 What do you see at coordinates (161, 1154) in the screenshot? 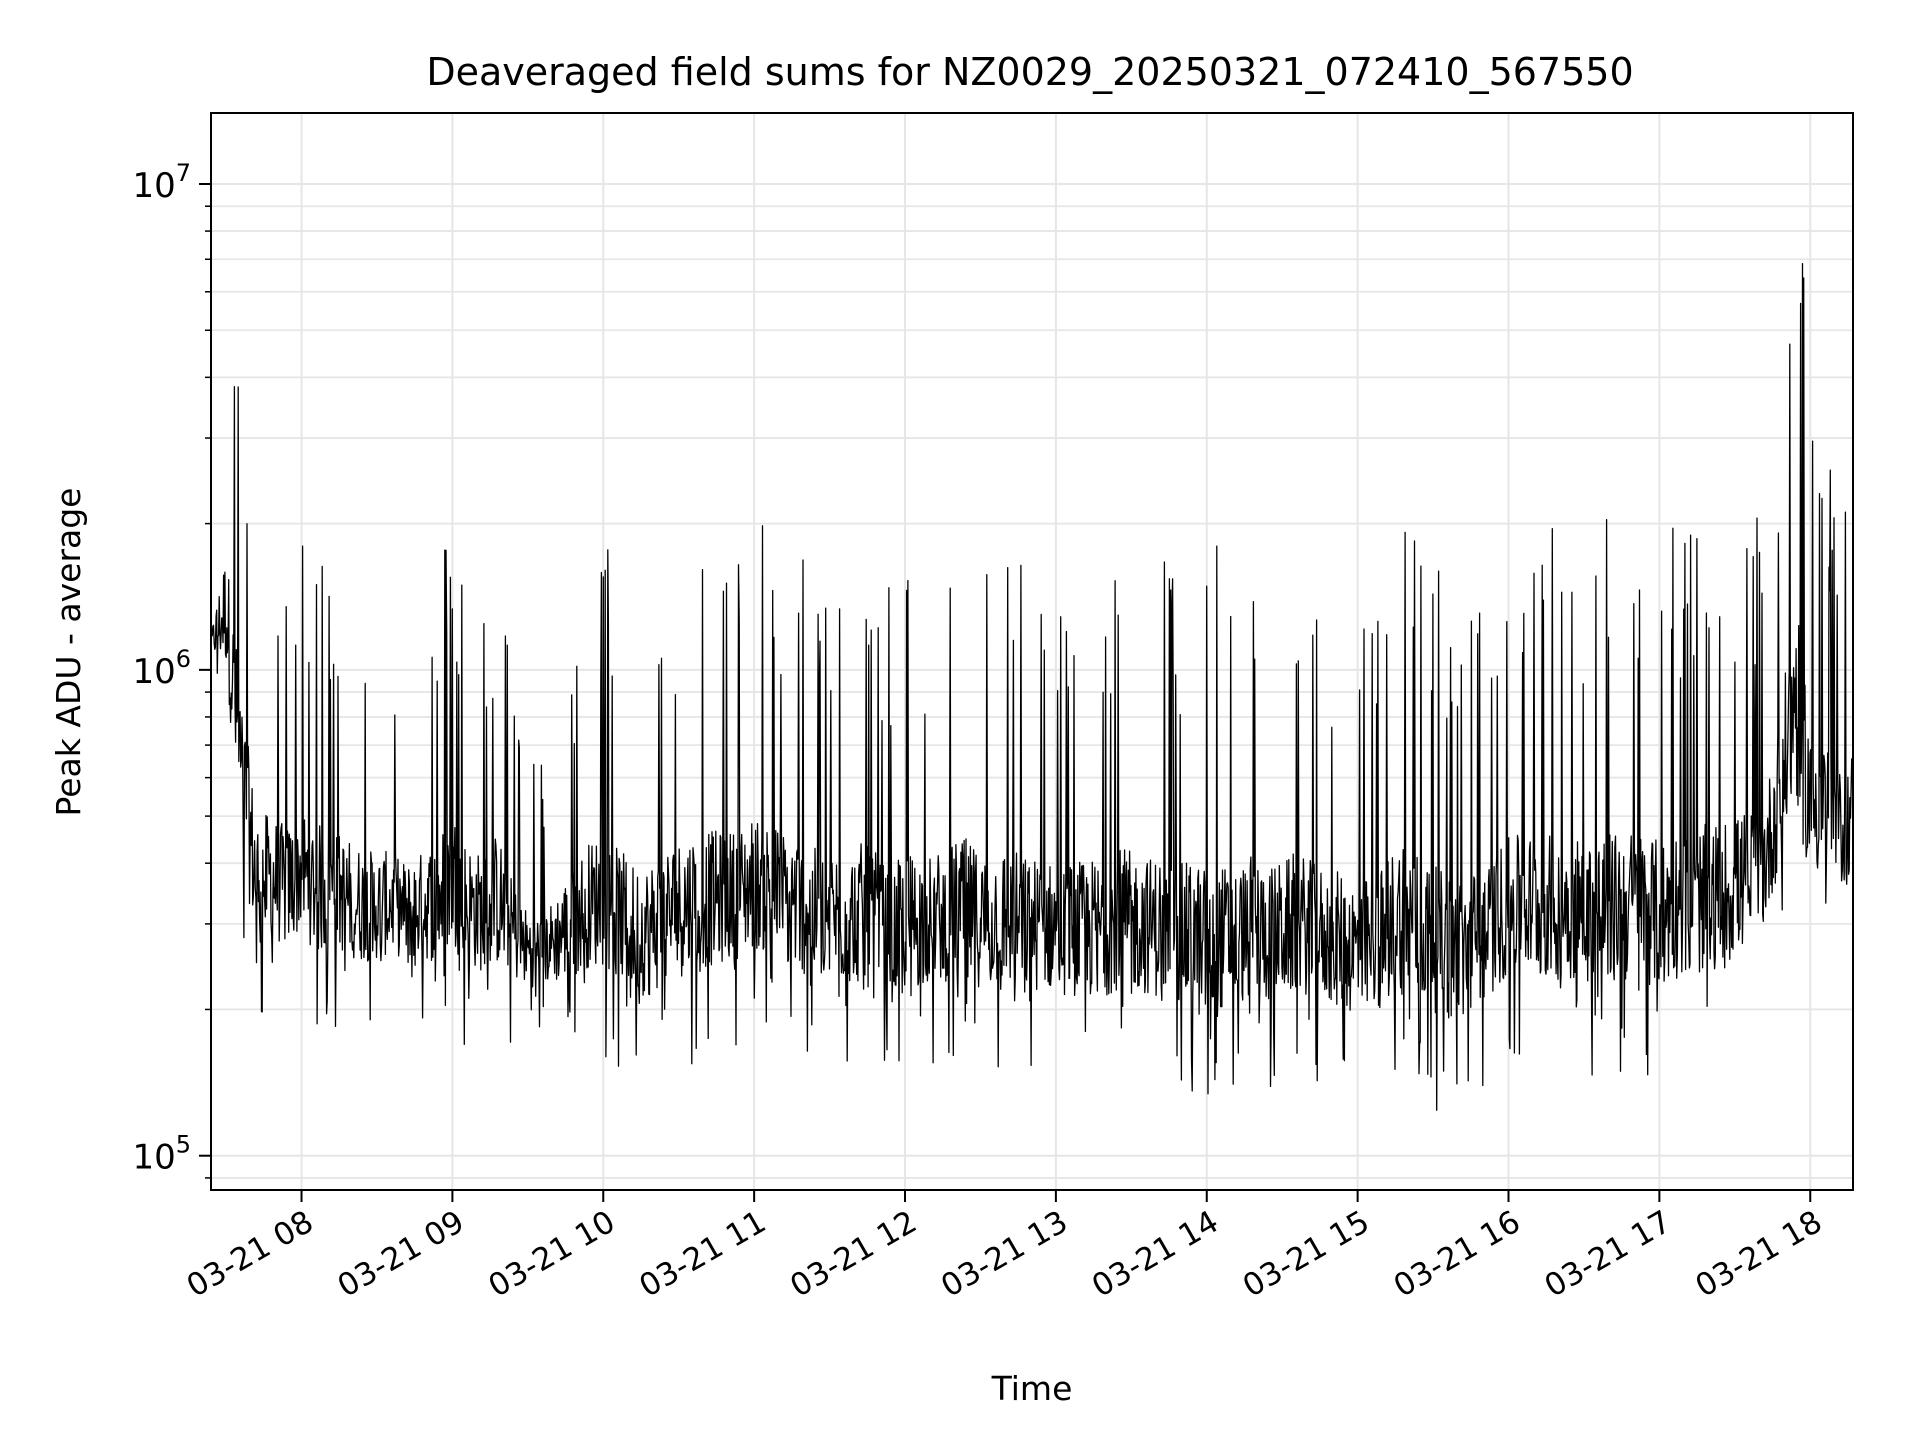
I see `y-tick-label: 10⁵` at bounding box center [161, 1154].